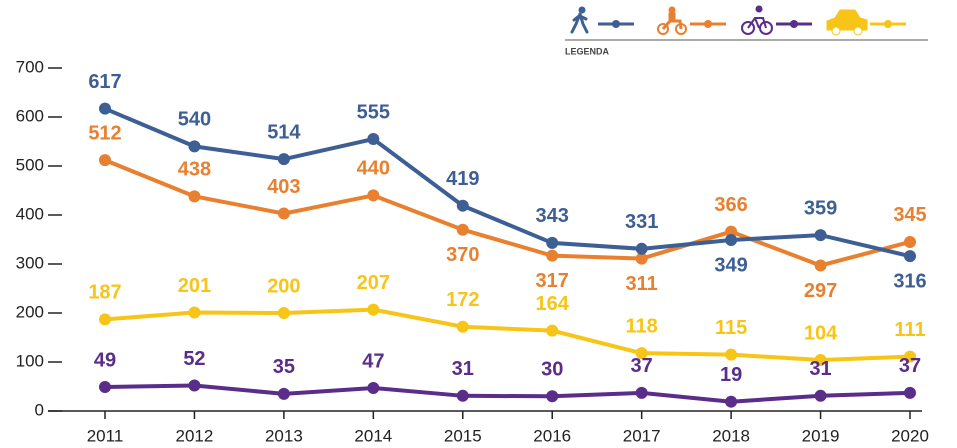 This screenshot has height=448, width=957. Describe the element at coordinates (909, 215) in the screenshot. I see `value-label: 345` at that location.